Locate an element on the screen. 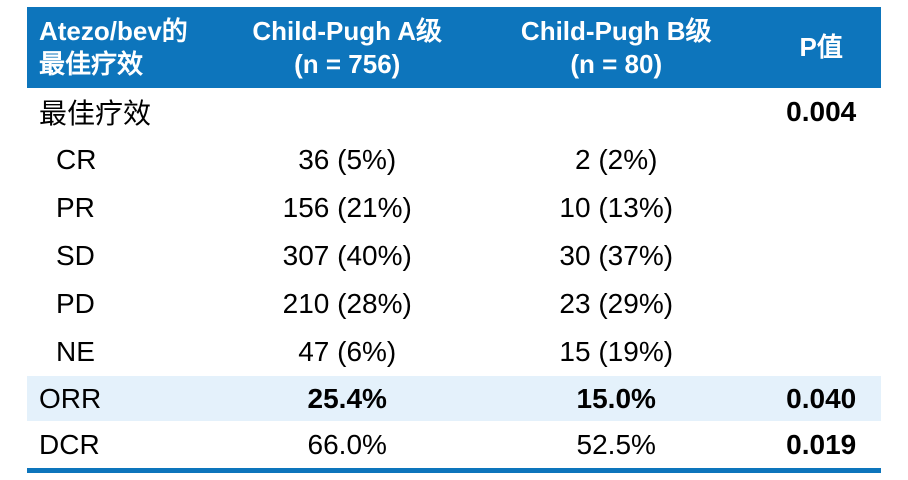 This screenshot has width=908, height=480. table-row-dcr: DCR 66.0% 52.5% 0.019 is located at coordinates (454, 446).